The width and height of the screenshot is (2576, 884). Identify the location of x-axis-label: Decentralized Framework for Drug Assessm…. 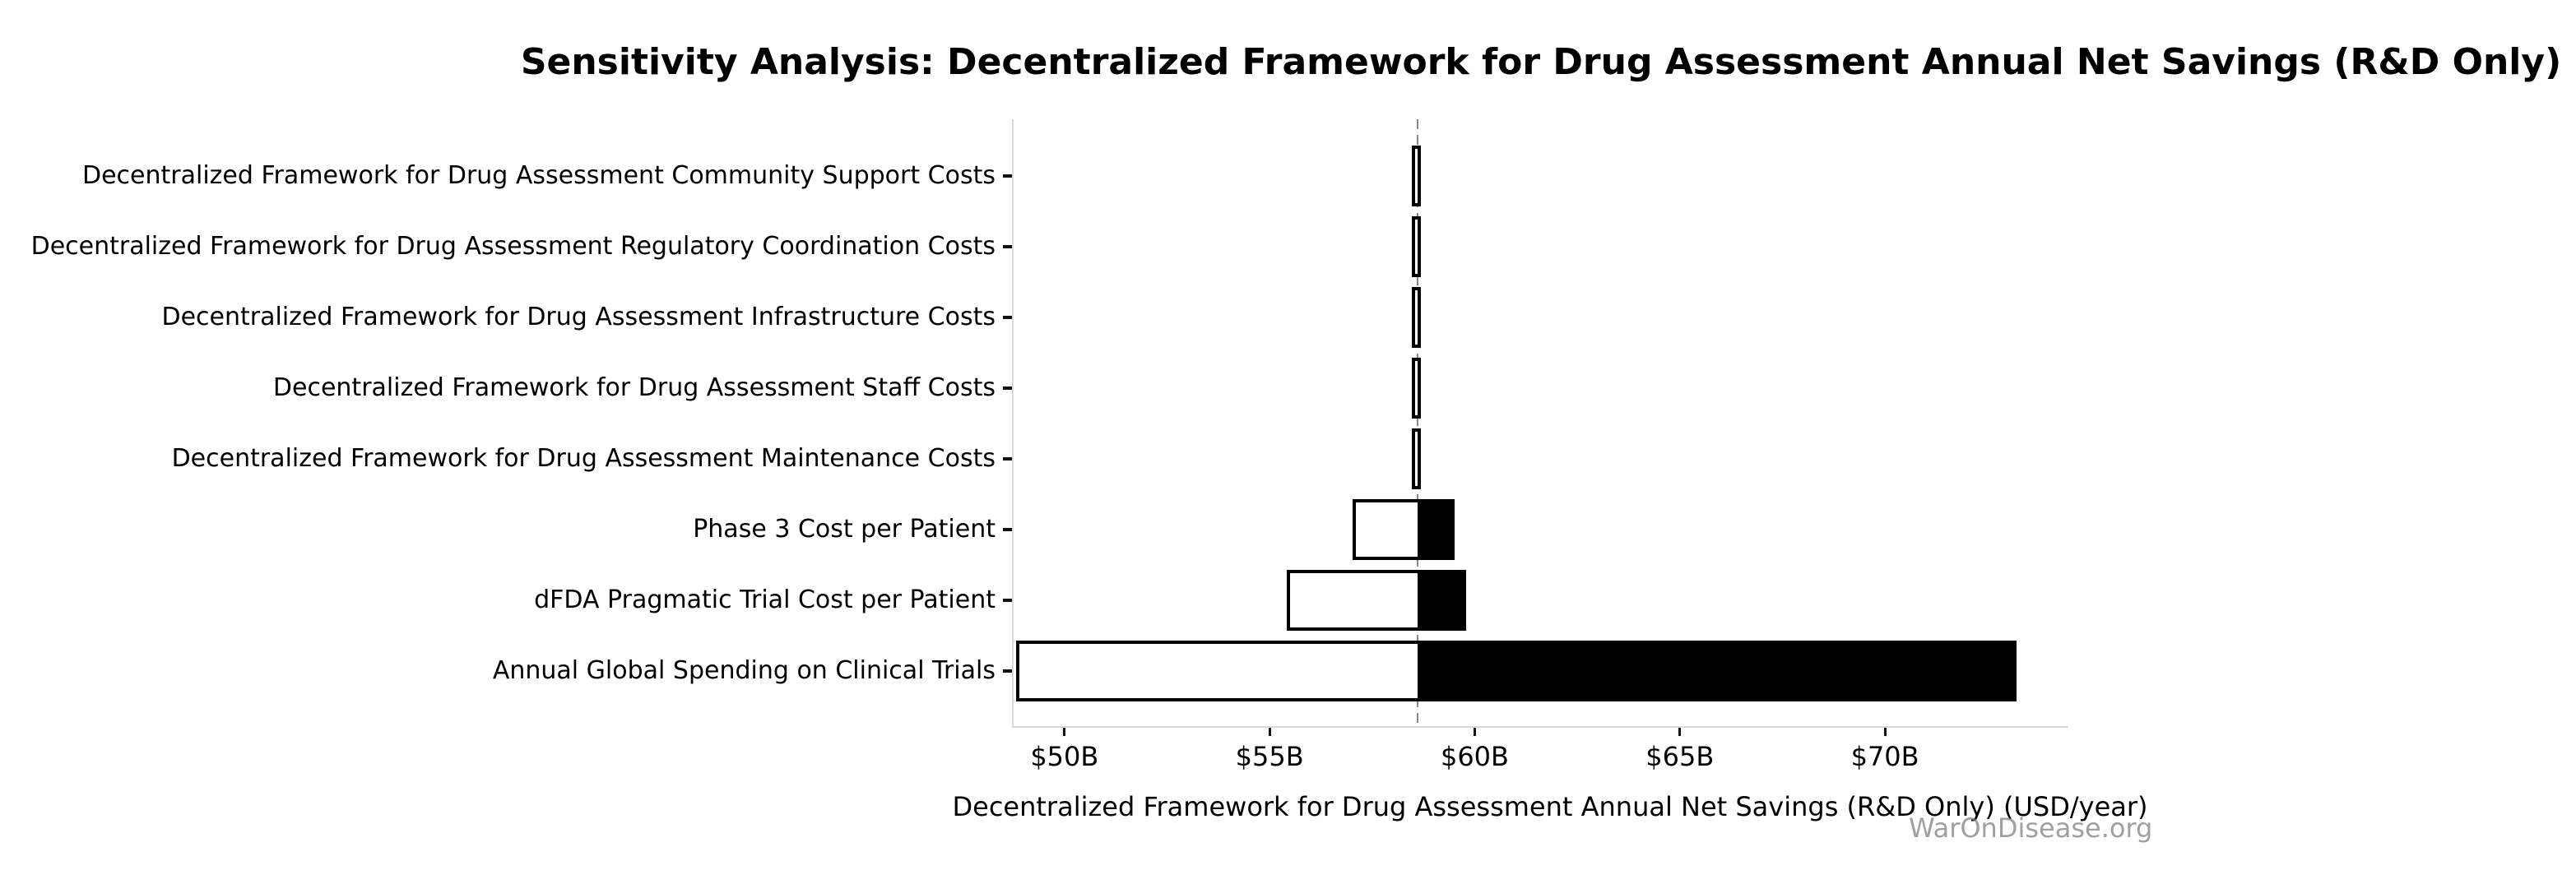
(1550, 806).